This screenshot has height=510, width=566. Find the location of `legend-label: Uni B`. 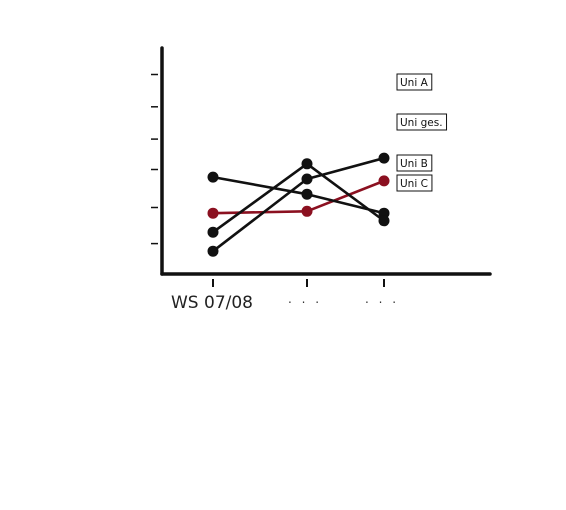

legend-label: Uni B is located at coordinates (414, 164).